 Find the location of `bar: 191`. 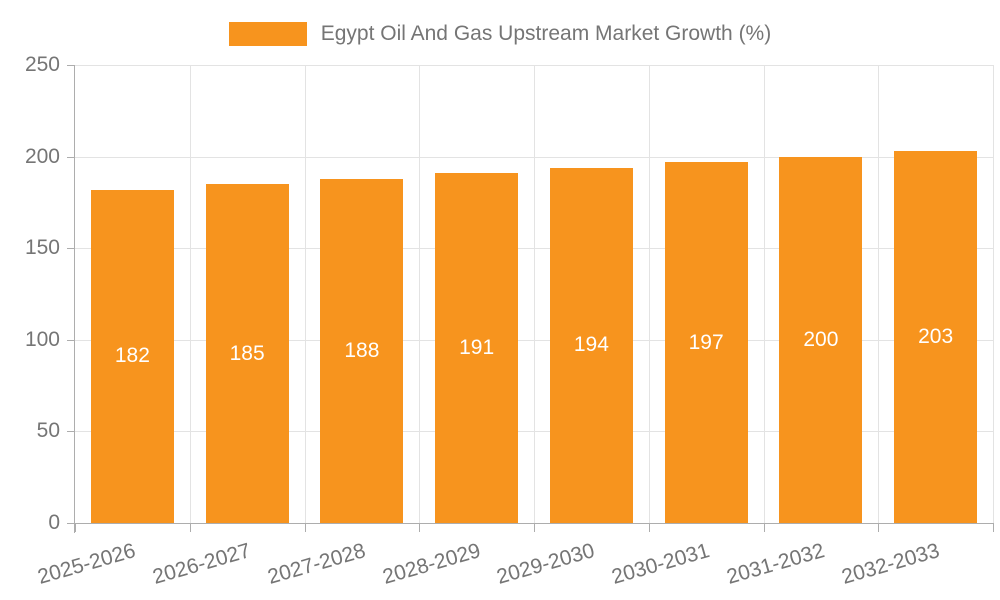

bar: 191 is located at coordinates (477, 348).